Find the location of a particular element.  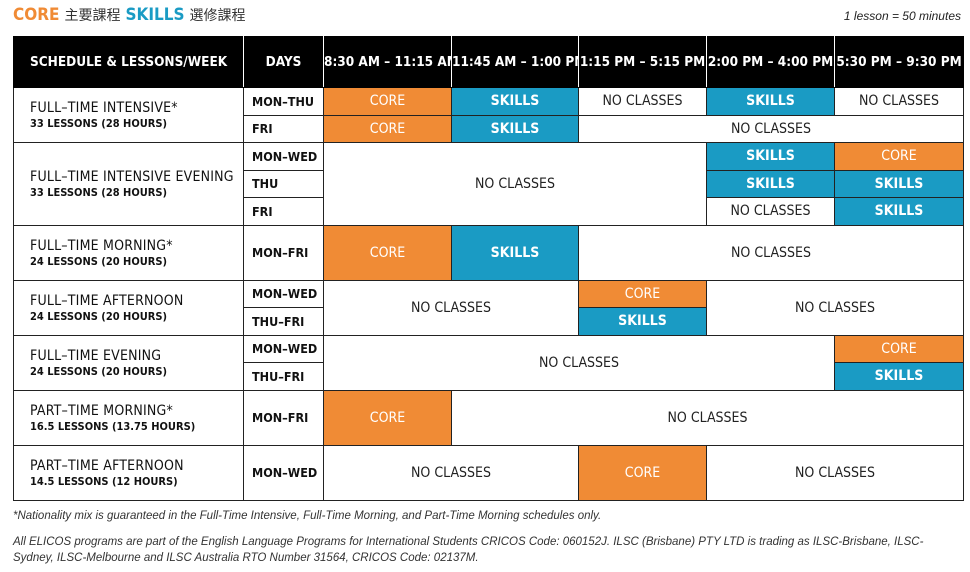

program-lessons: 16.5 LESSONS (13.75 HOURS) is located at coordinates (113, 426).